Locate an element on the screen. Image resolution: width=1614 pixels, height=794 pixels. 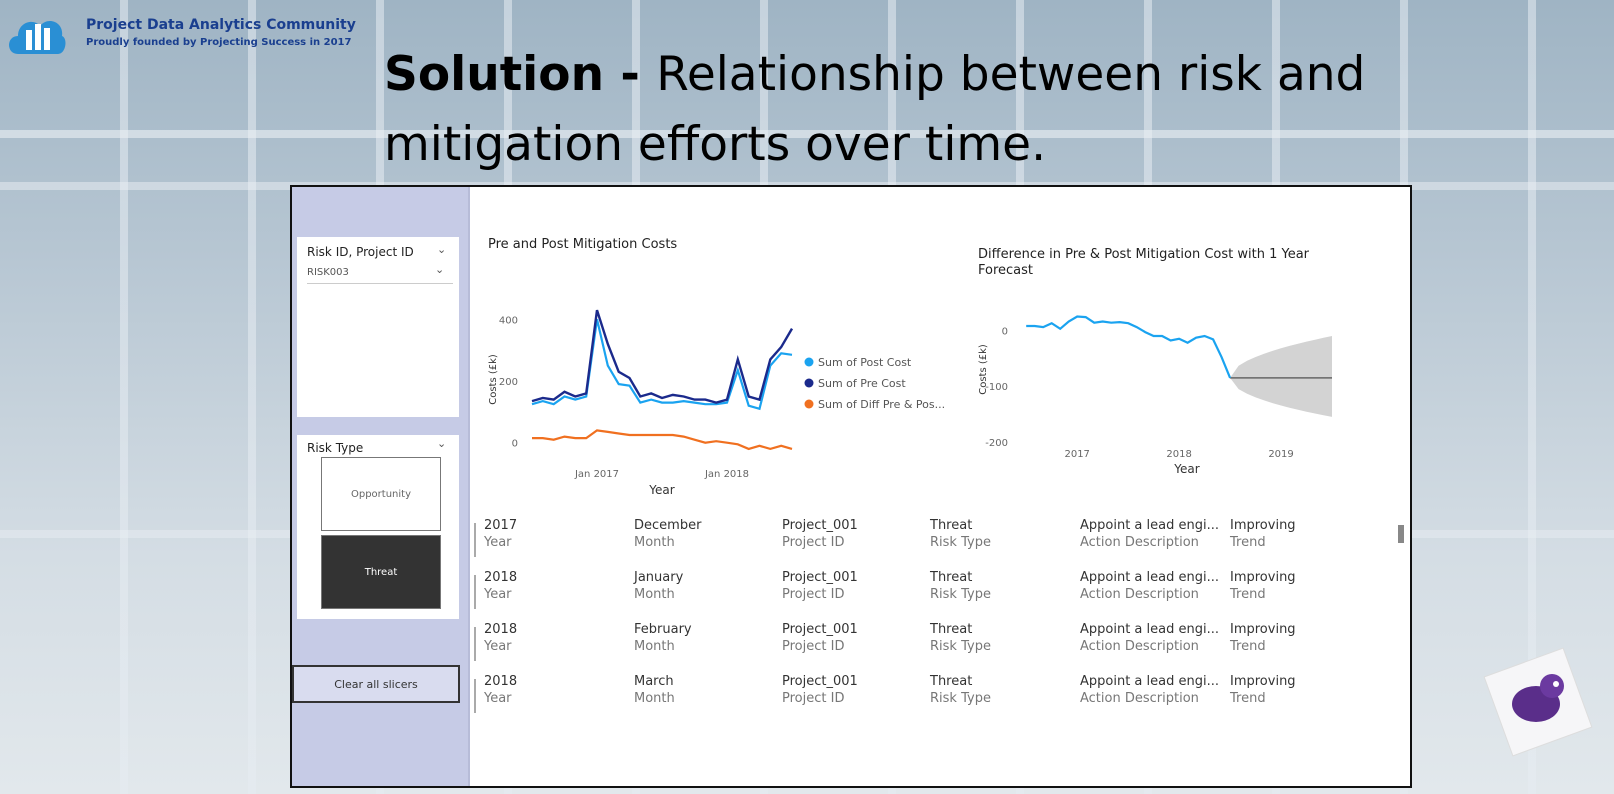
y-tick-label: 0 is located at coordinates (515, 444).